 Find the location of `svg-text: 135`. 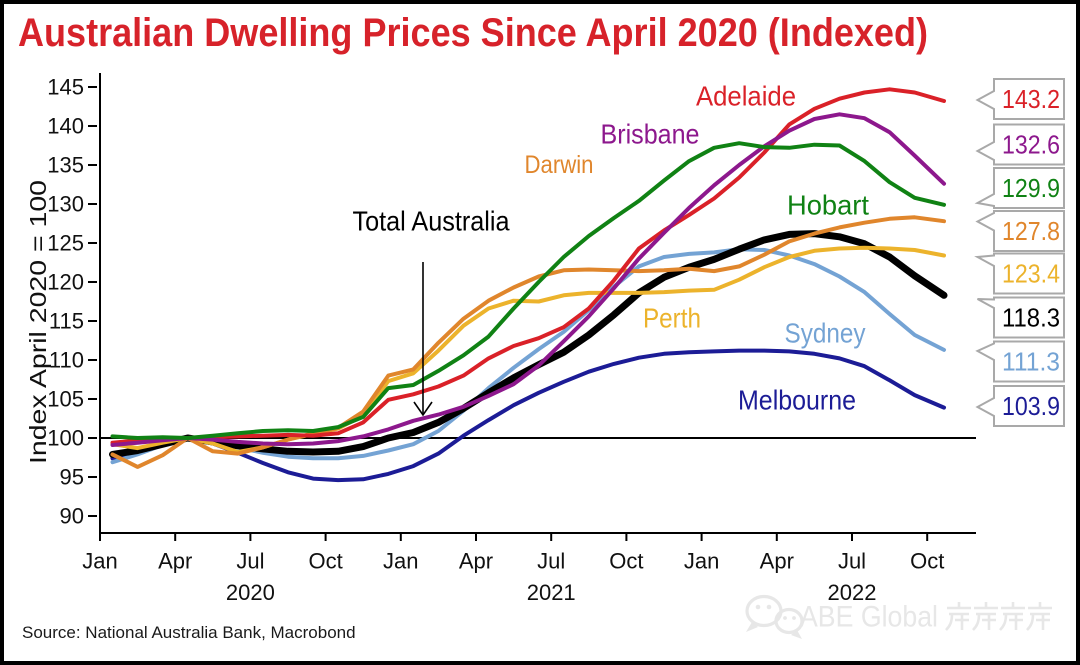

svg-text: 135 is located at coordinates (65, 165).